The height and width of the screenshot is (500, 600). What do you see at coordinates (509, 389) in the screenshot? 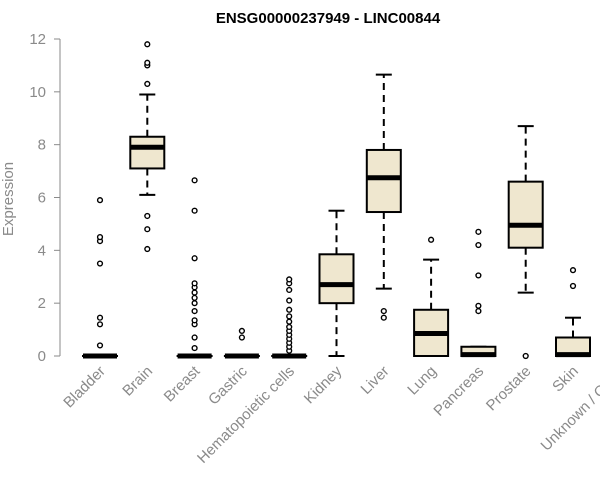
I see `x-tick-label: Prostate` at bounding box center [509, 389].